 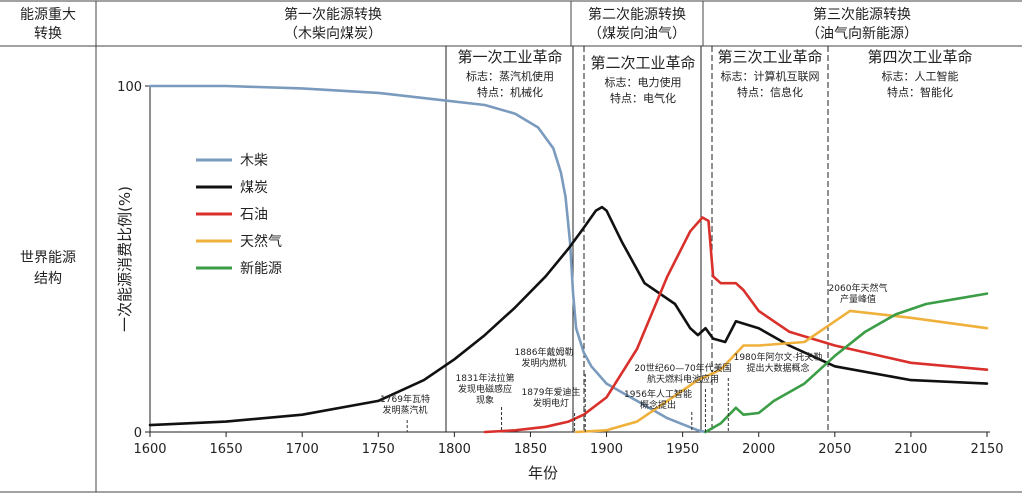 What do you see at coordinates (920, 76) in the screenshot?
I see `revolution-4-sign: 标志：人工智能` at bounding box center [920, 76].